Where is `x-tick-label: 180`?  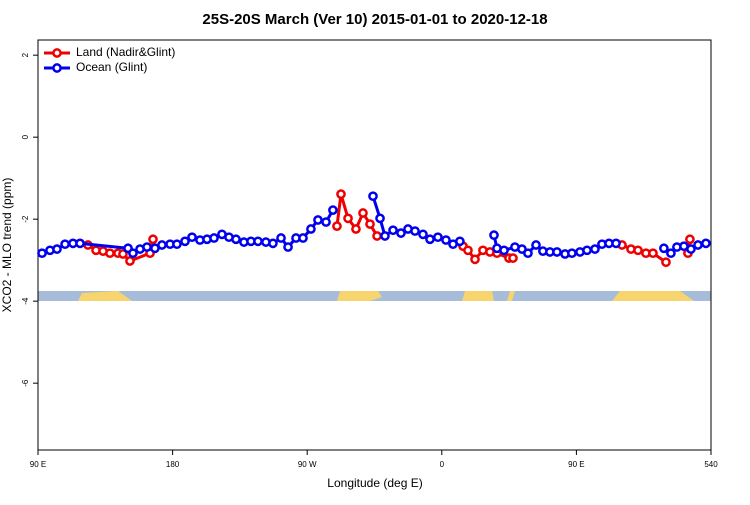 x-tick-label: 180 is located at coordinates (173, 464).